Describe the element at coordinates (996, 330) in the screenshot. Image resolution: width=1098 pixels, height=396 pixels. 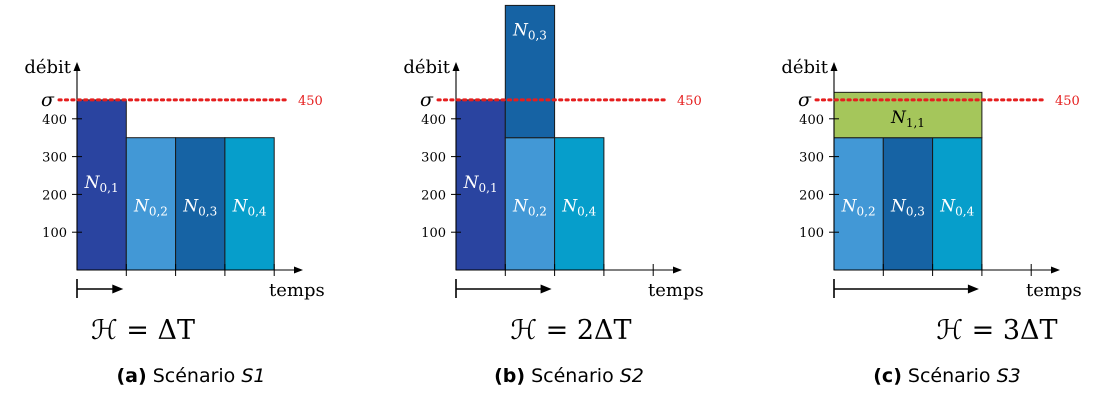
I see `horizon-label: ℋ = 3ΔT` at that location.